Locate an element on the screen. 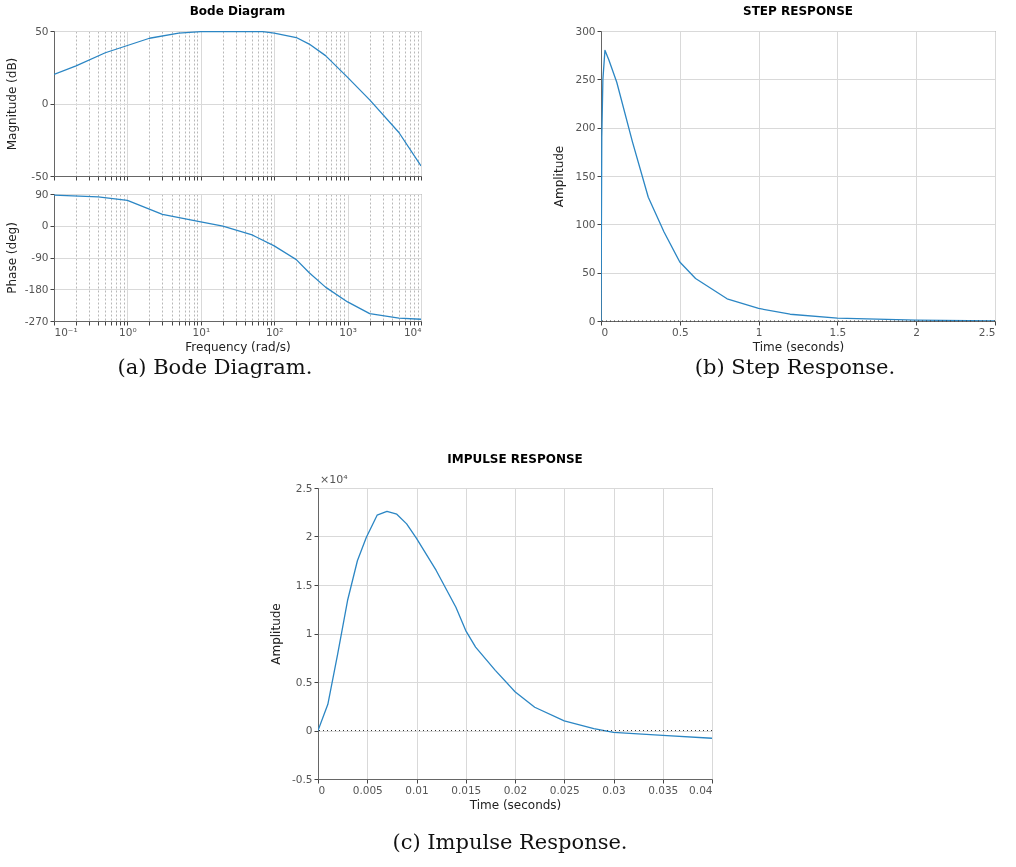 This screenshot has height=867, width=1016. y-axis-title: Phase (deg) is located at coordinates (11, 258).